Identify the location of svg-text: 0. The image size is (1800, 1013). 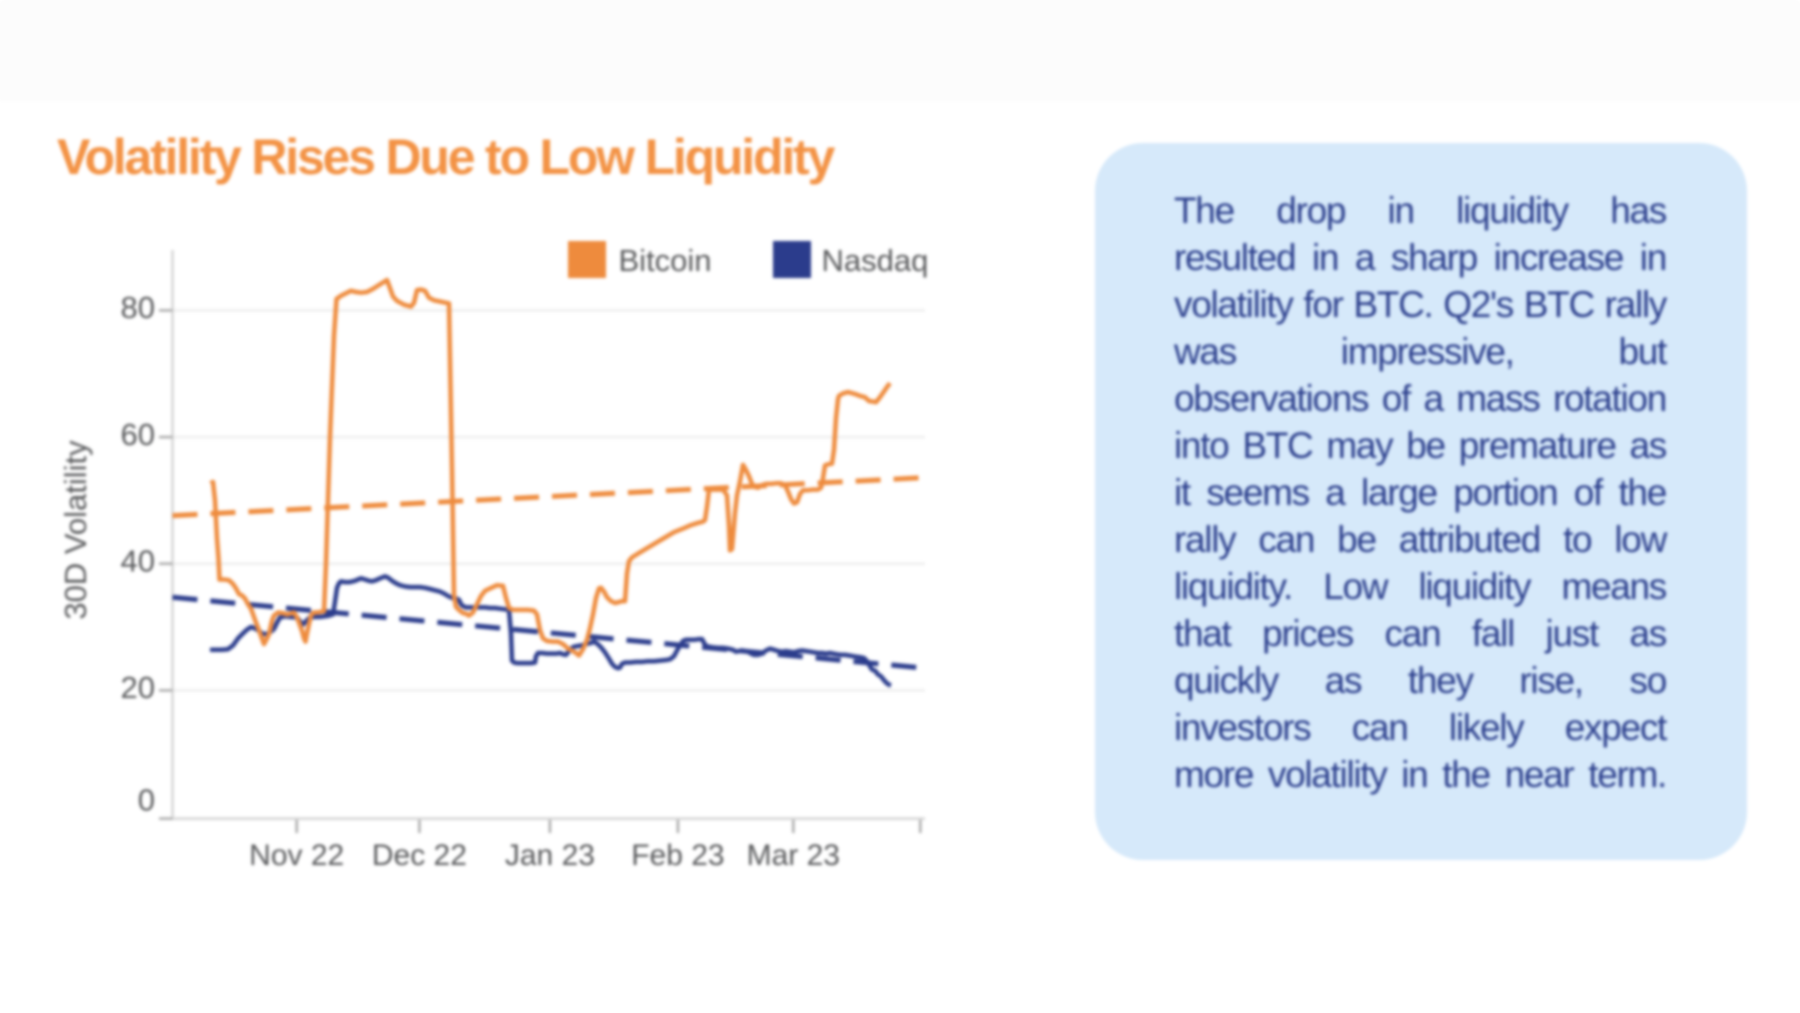
(146, 800).